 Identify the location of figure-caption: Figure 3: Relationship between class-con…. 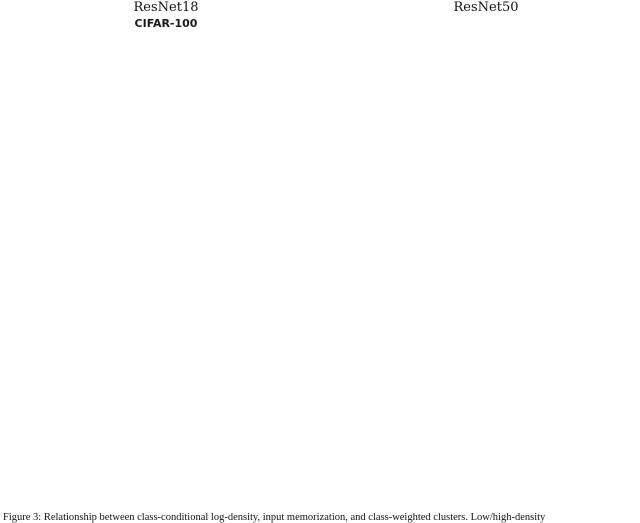
(274, 517).